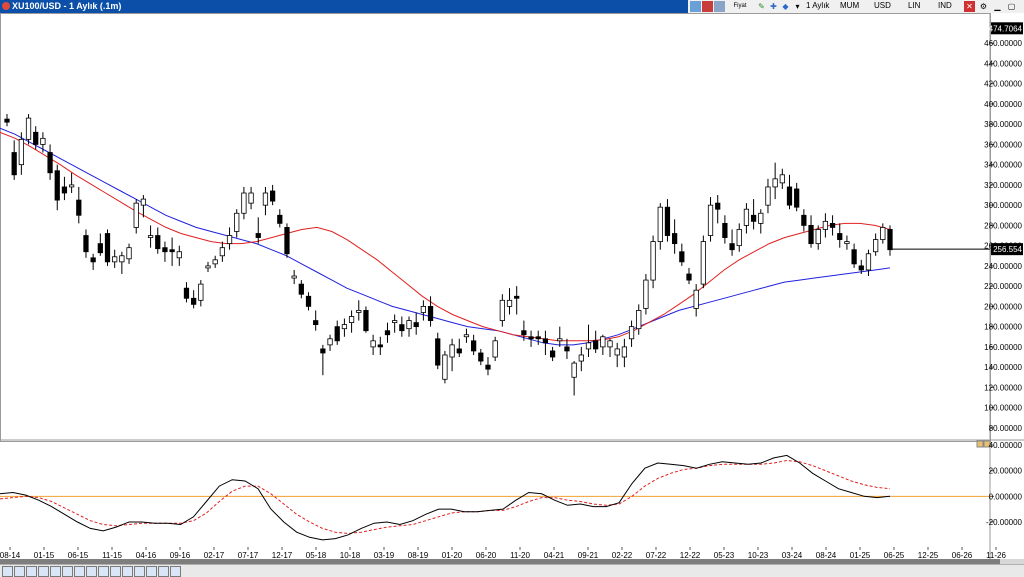  I want to click on tool-arrow-icon, so click(91, 571).